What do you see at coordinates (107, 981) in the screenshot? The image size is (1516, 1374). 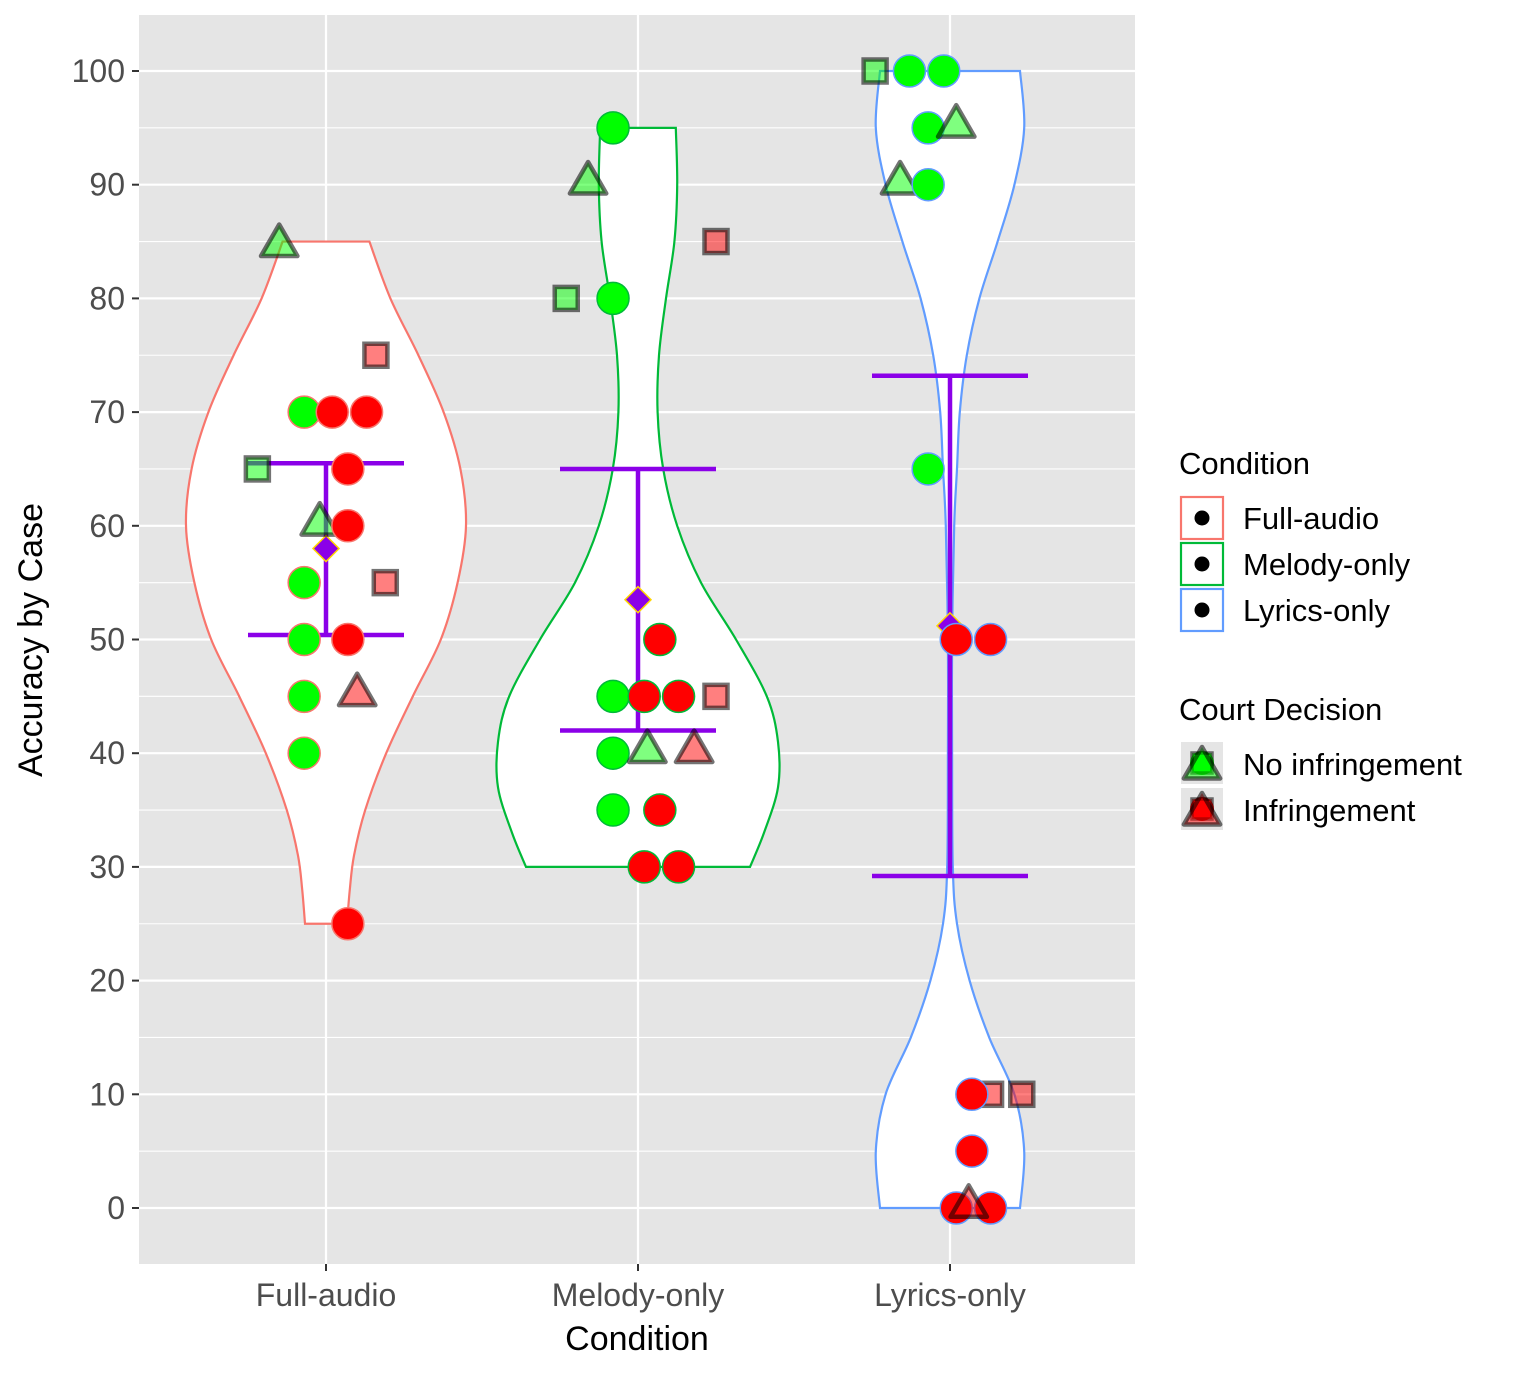 I see `y-tick-label: 20` at bounding box center [107, 981].